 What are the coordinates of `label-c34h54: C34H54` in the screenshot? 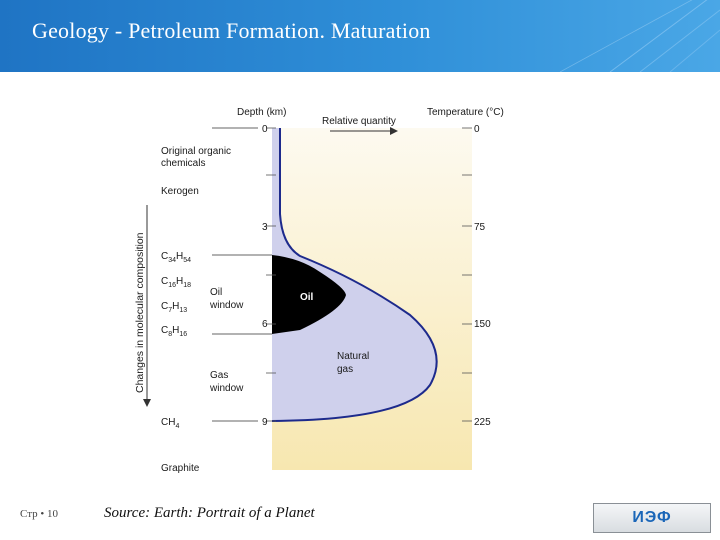 It's located at (176, 257).